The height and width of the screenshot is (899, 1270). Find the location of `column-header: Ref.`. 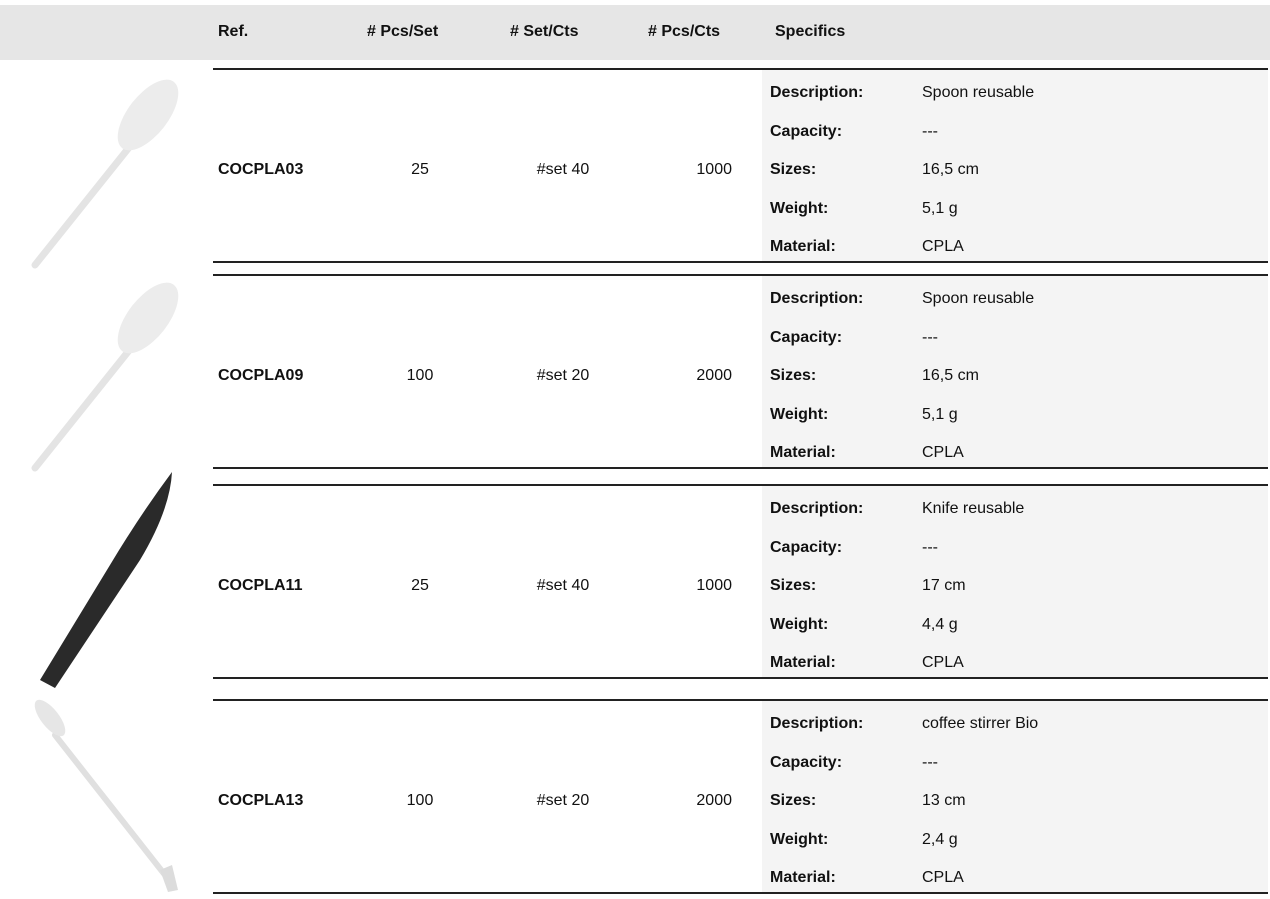

column-header: Ref. is located at coordinates (233, 31).